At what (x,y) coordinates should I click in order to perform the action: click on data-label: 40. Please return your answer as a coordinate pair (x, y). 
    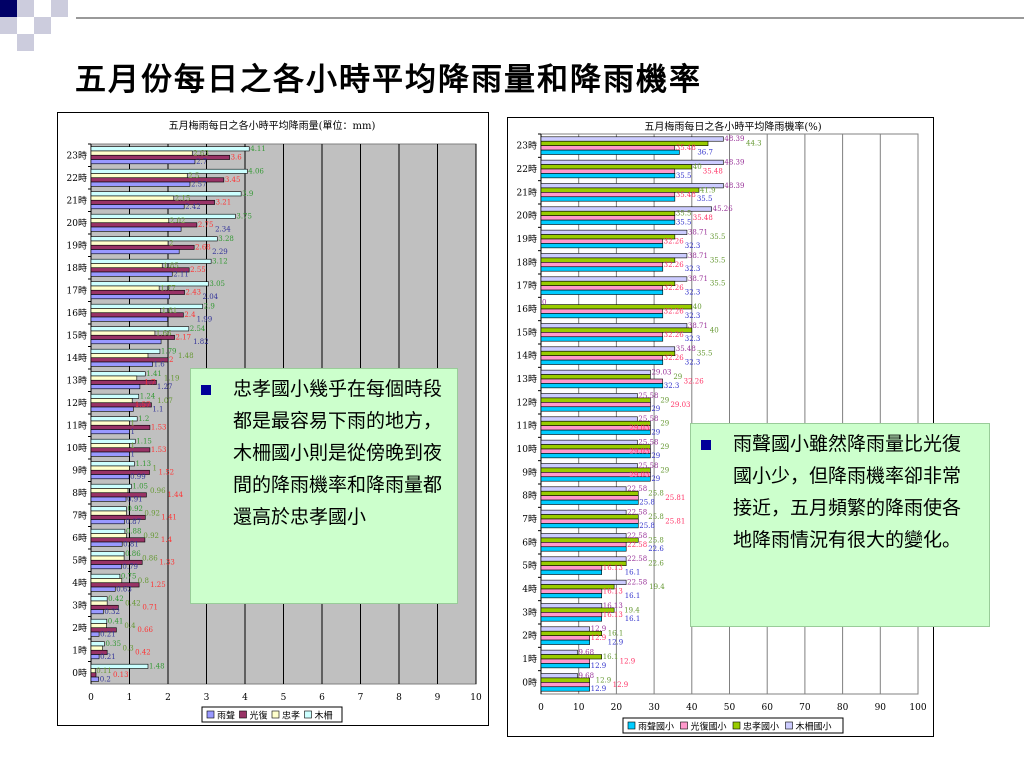
    Looking at the image, I should click on (714, 330).